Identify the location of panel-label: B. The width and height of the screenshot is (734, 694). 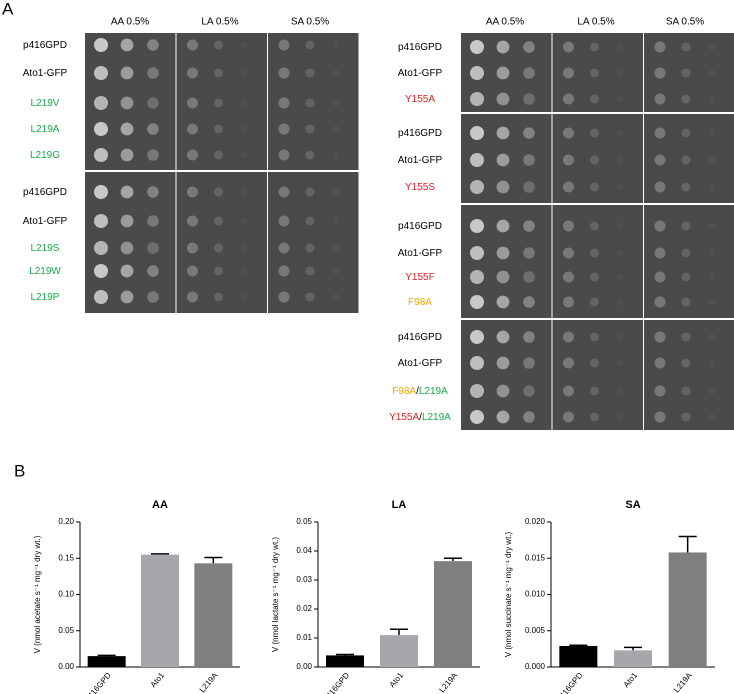
(19, 470).